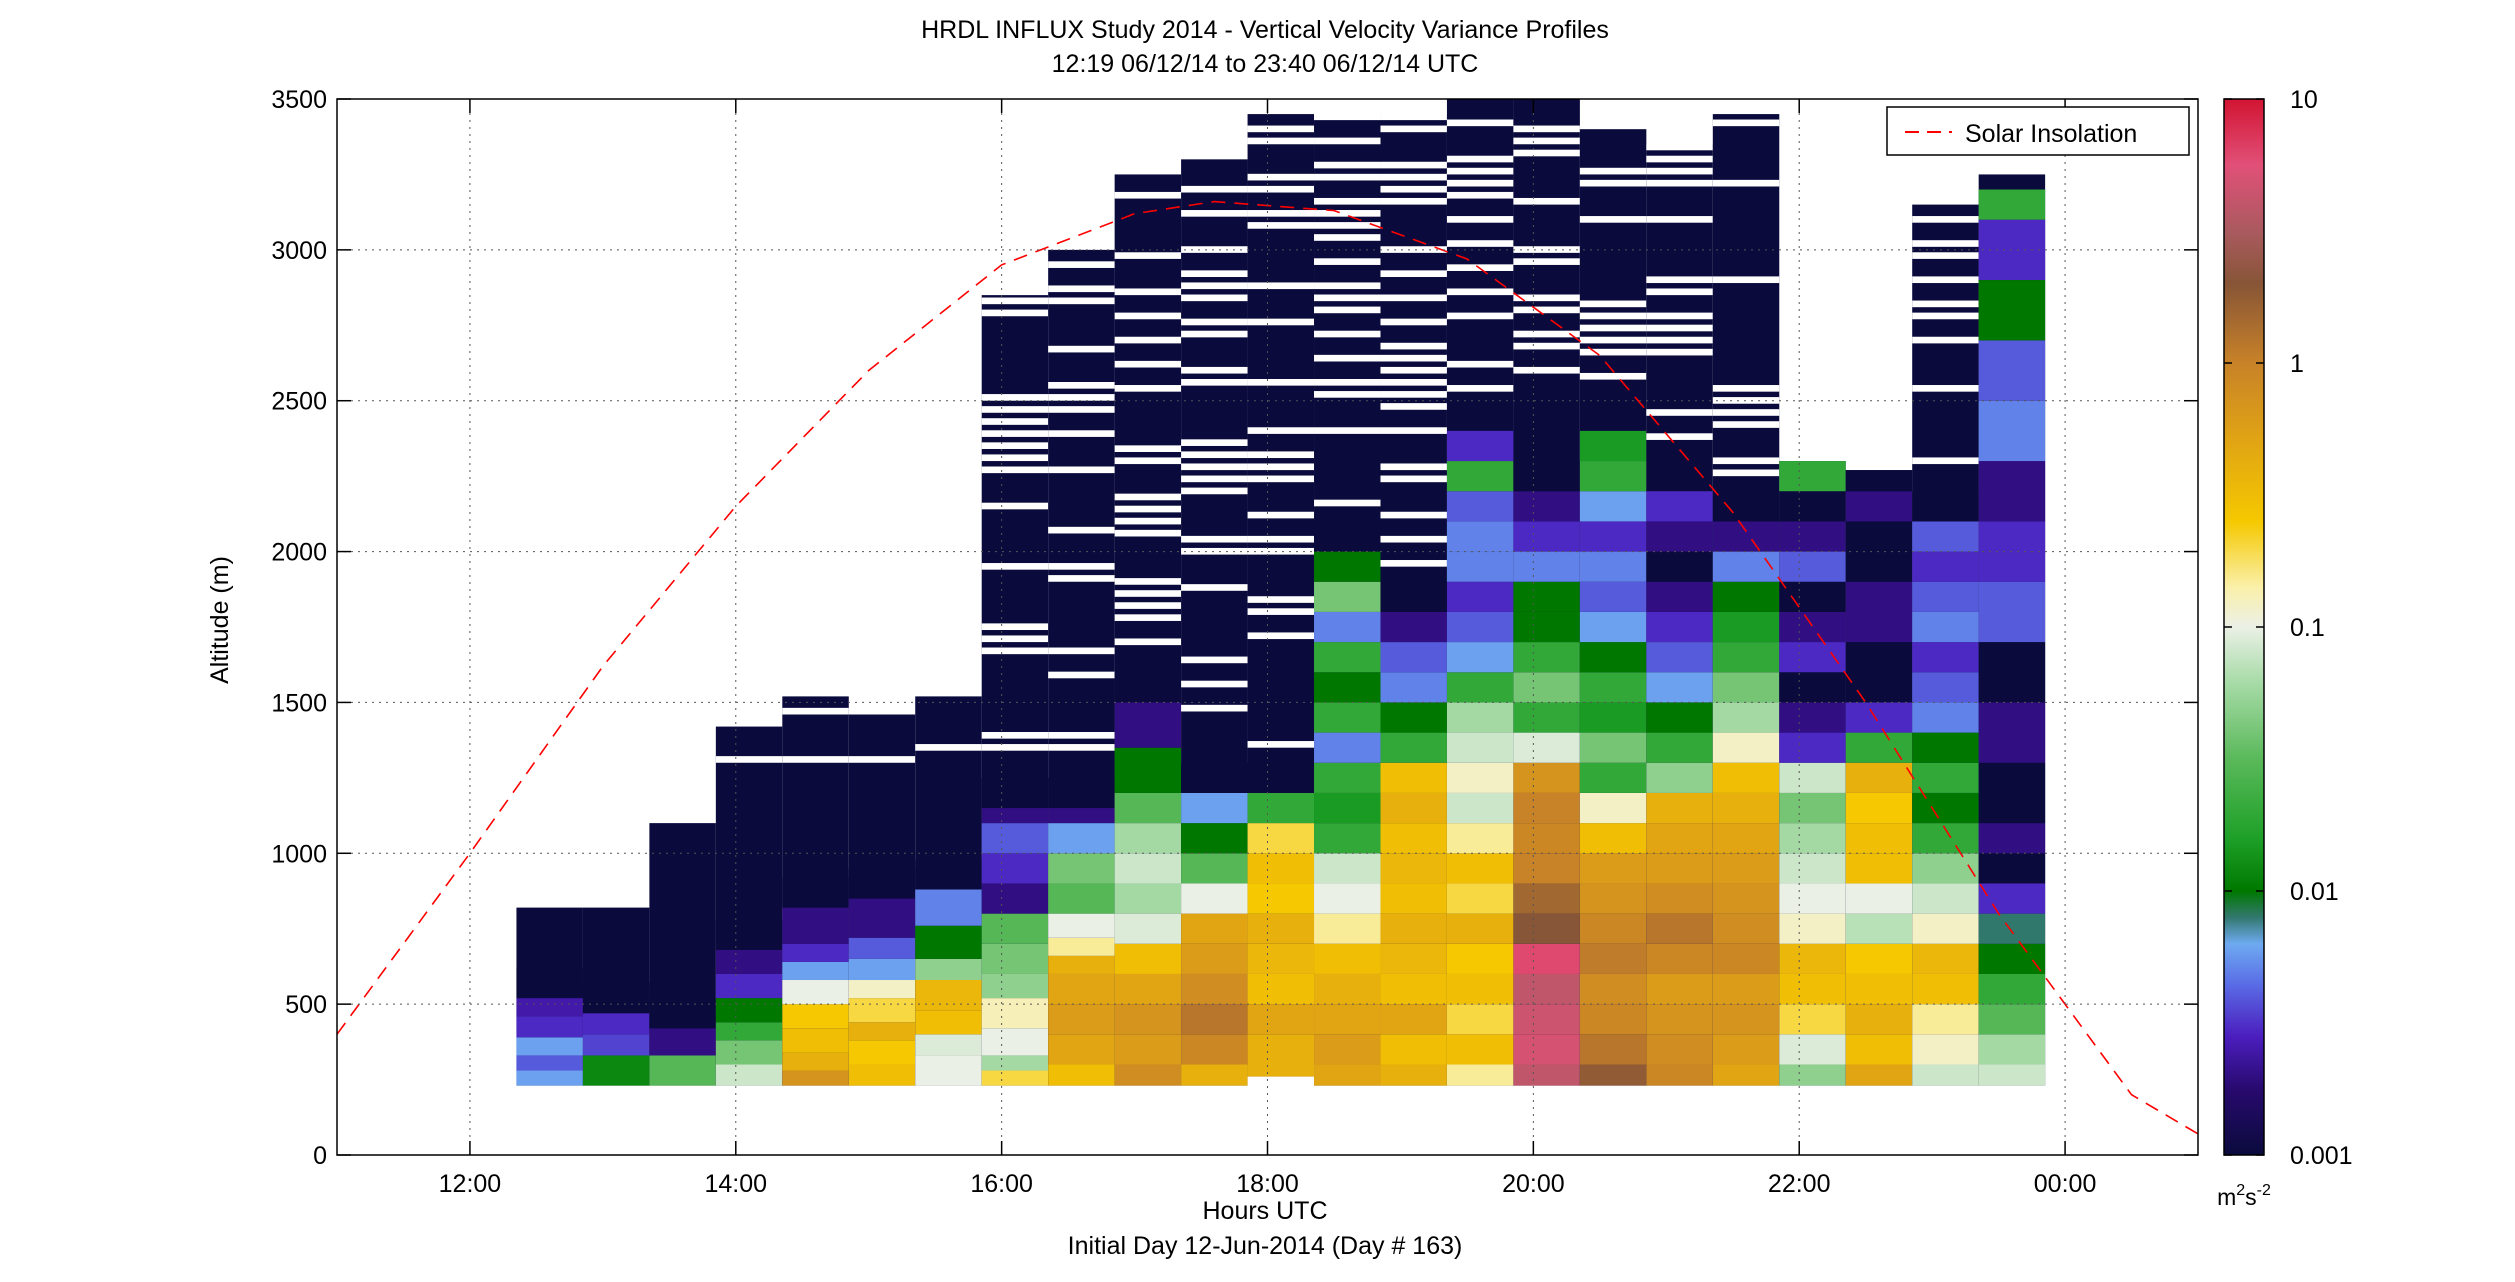 This screenshot has width=2515, height=1282. I want to click on y-tick-label: 2500, so click(299, 402).